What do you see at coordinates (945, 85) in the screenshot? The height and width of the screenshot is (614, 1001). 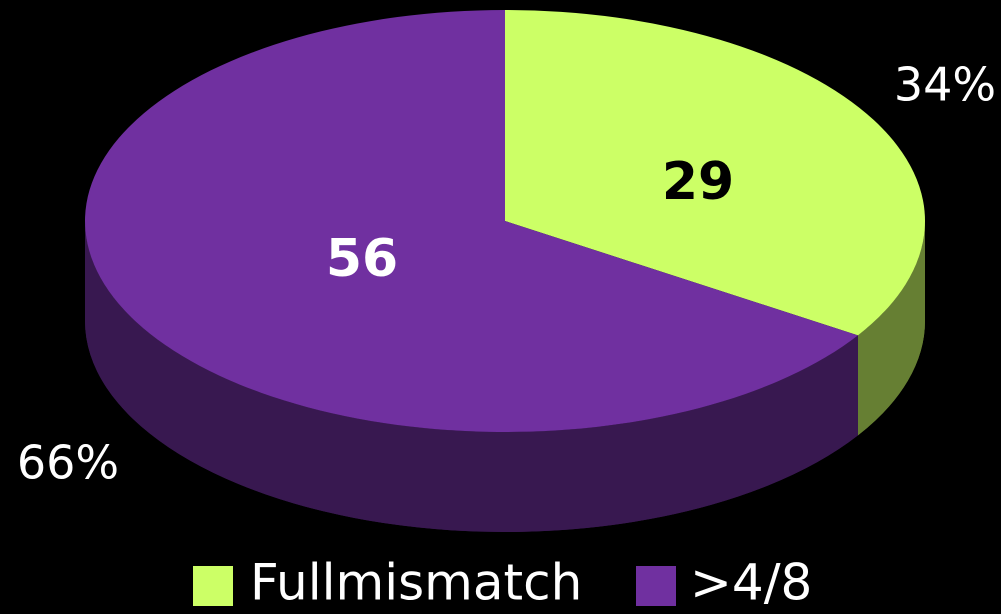 I see `percent-label: 34%` at bounding box center [945, 85].